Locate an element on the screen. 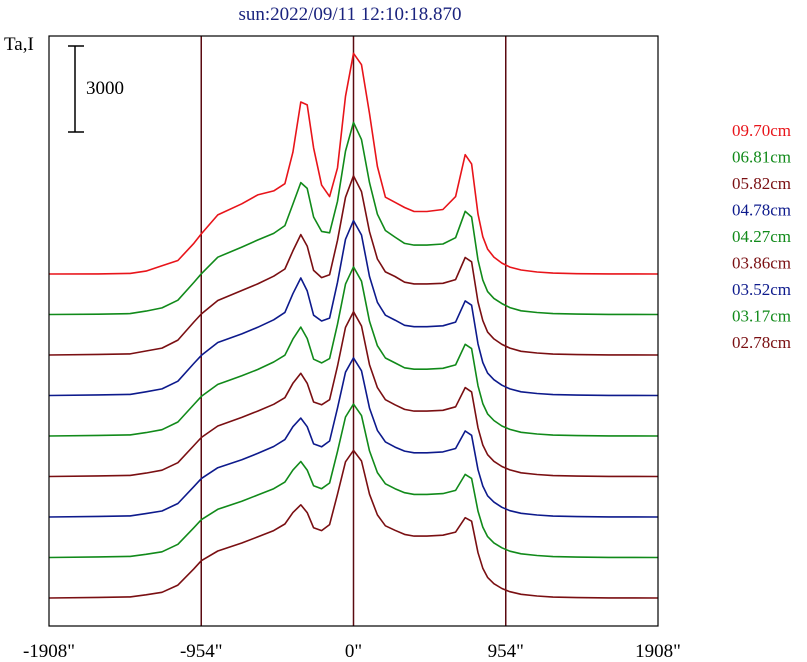 The width and height of the screenshot is (807, 662). legend-item: 04.27cm is located at coordinates (761, 236).